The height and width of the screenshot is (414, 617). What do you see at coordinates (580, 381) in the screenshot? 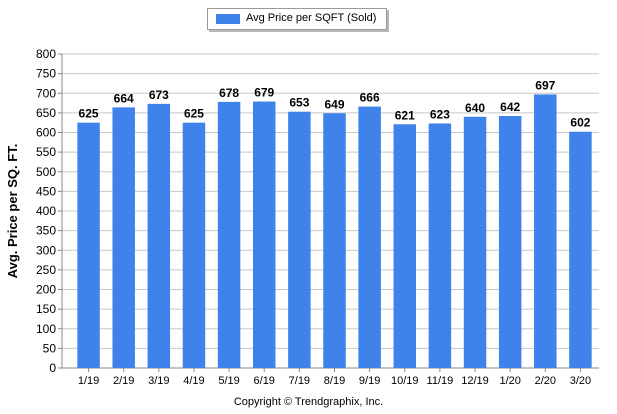
I see `x-tick-label: 3/20` at bounding box center [580, 381].